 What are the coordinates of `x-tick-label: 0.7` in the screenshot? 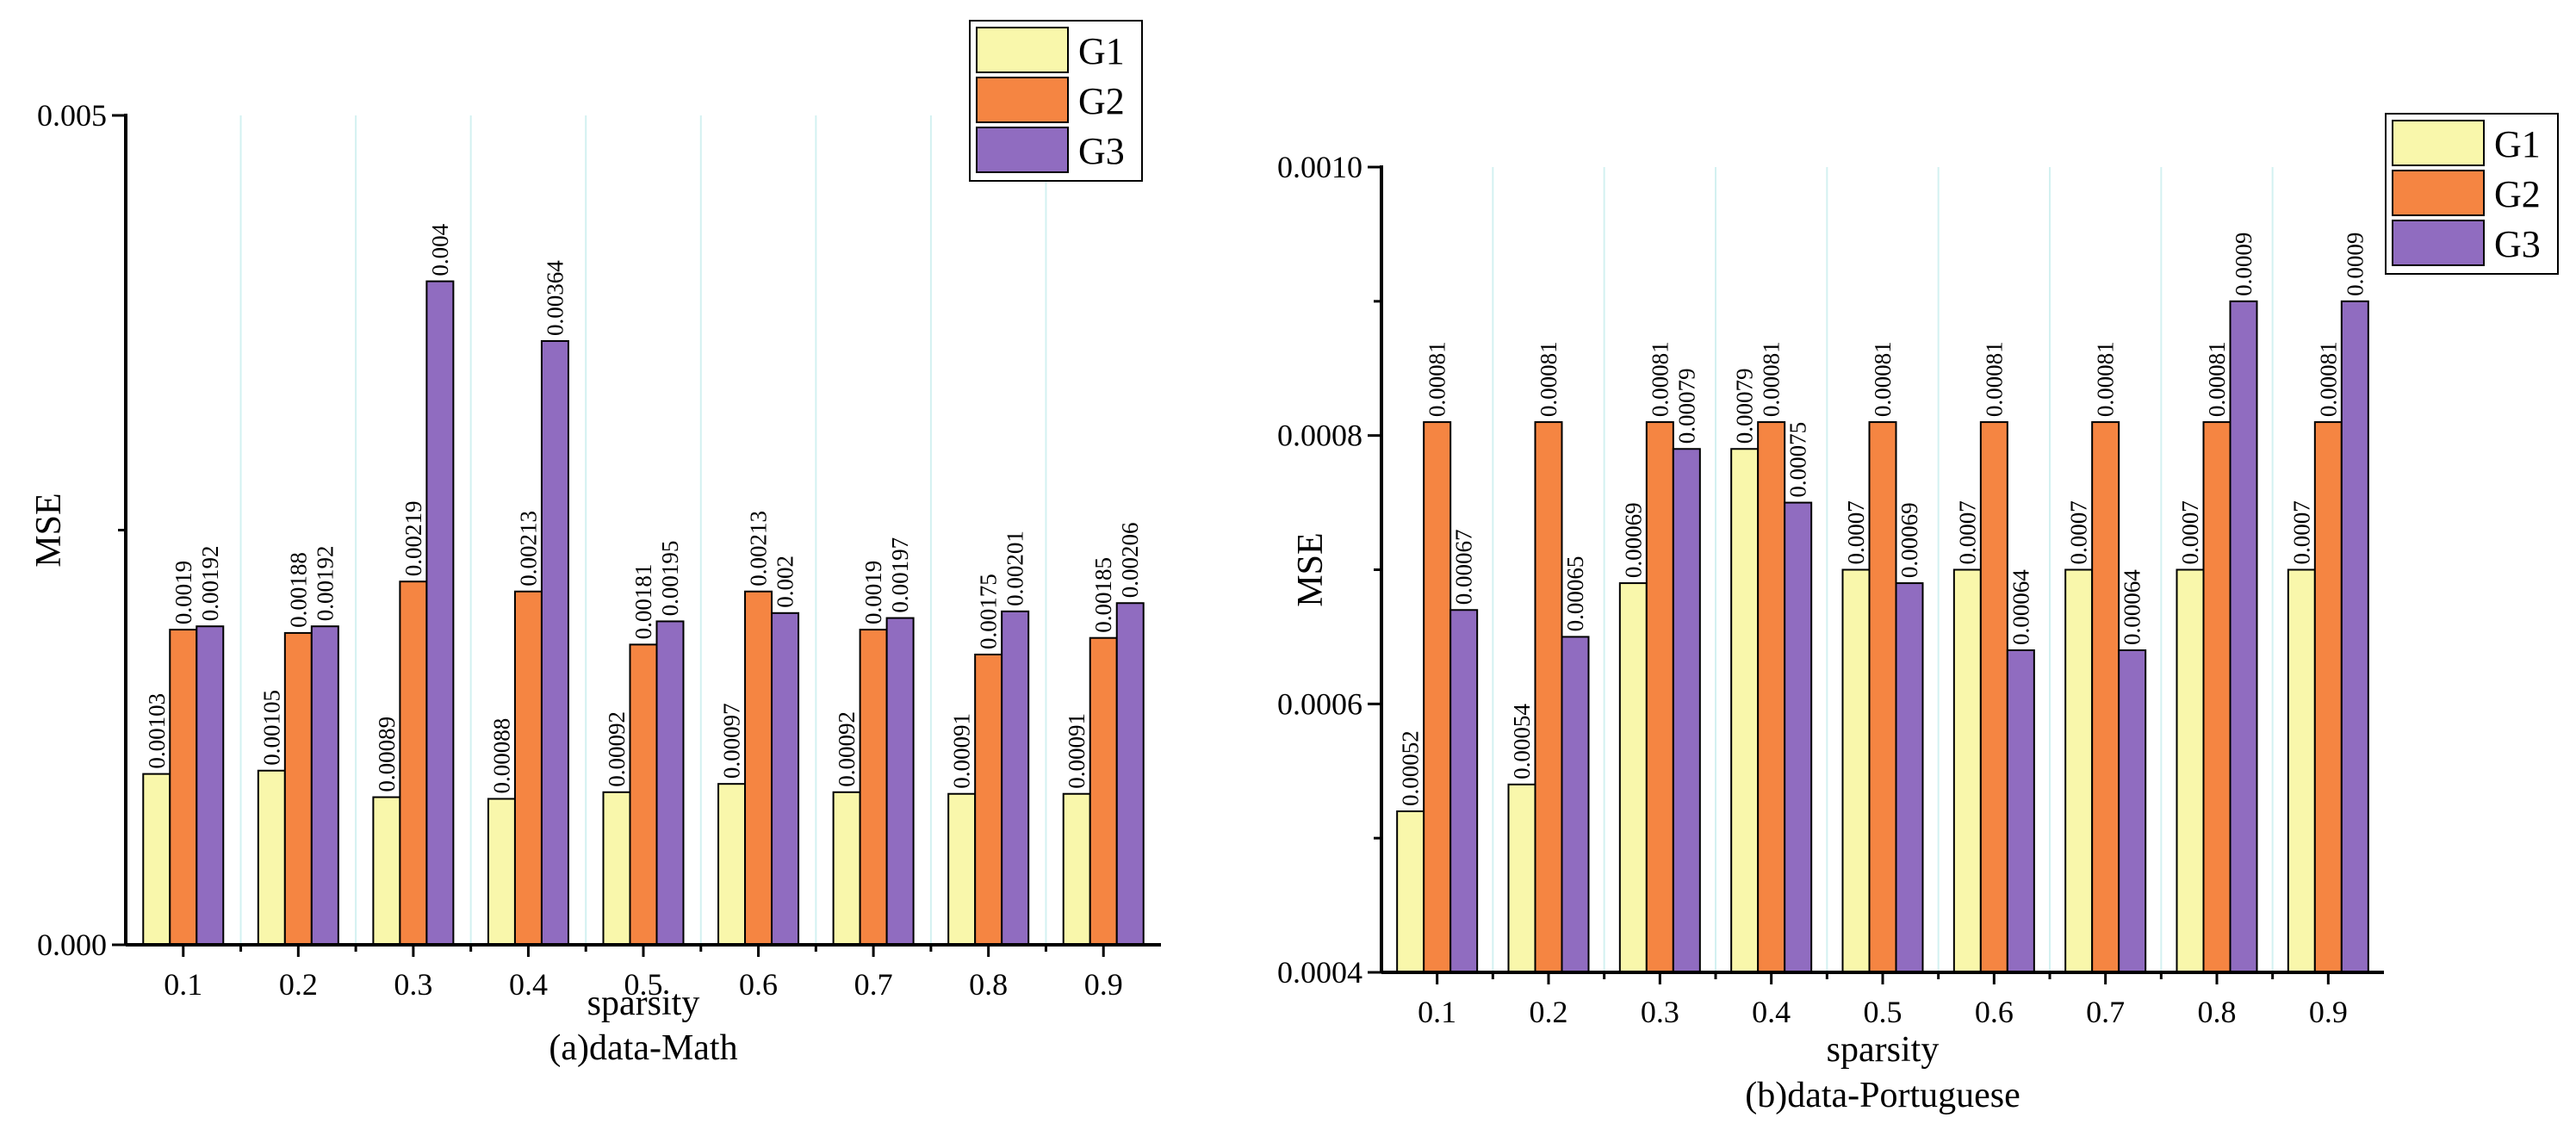 It's located at (873, 985).